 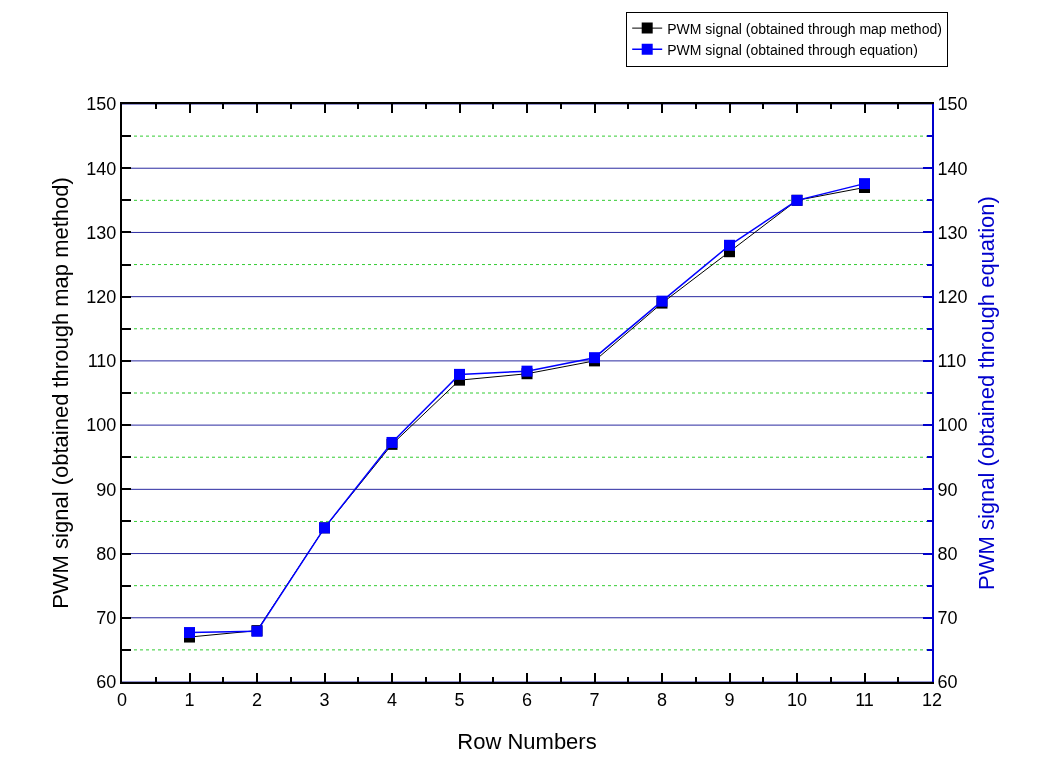 I want to click on x-tick-label: 5, so click(x=459, y=699).